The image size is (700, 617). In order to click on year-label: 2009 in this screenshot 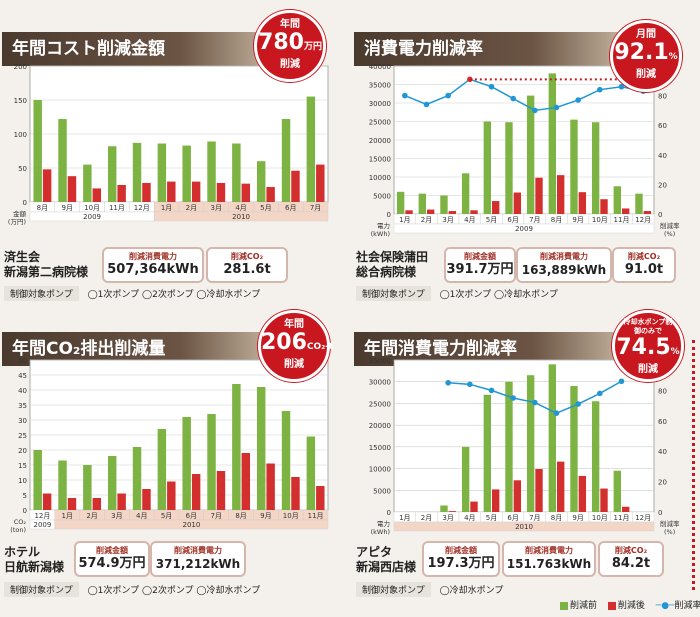, I will do `click(524, 229)`.